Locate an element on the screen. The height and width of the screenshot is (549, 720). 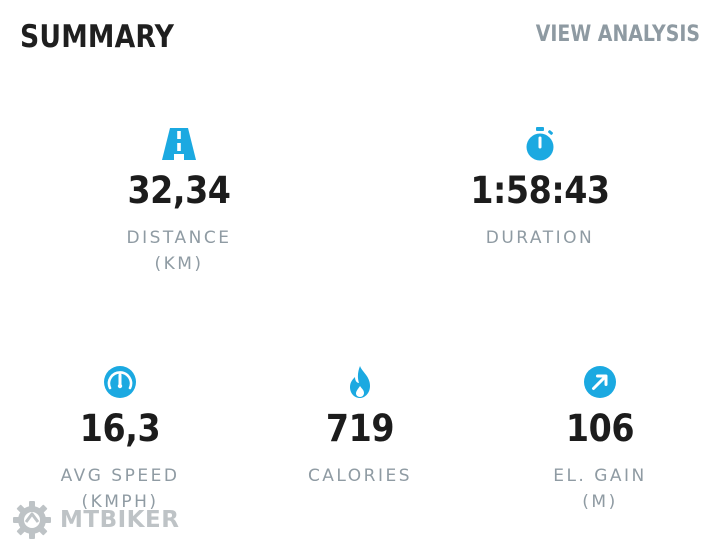
mtbiker-watermark: MTBIKER is located at coordinates (95, 520).